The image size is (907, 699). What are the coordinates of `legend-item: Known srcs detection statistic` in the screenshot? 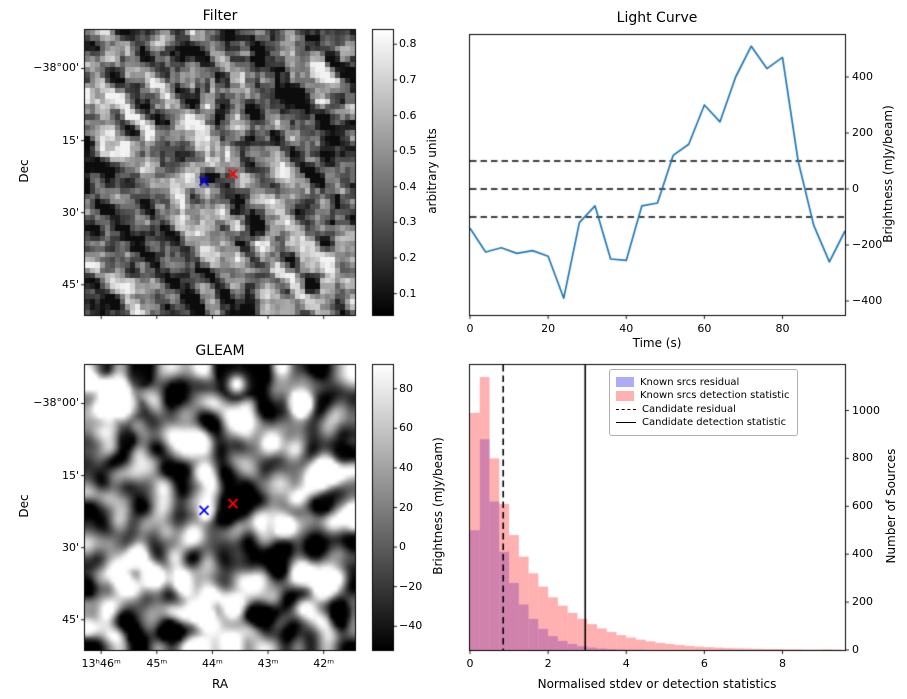 It's located at (702, 395).